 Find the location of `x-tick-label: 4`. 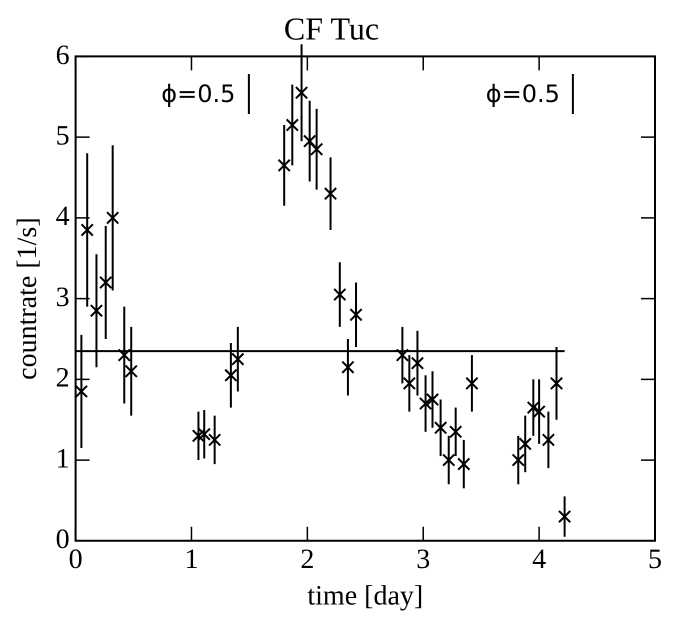

x-tick-label: 4 is located at coordinates (539, 559).